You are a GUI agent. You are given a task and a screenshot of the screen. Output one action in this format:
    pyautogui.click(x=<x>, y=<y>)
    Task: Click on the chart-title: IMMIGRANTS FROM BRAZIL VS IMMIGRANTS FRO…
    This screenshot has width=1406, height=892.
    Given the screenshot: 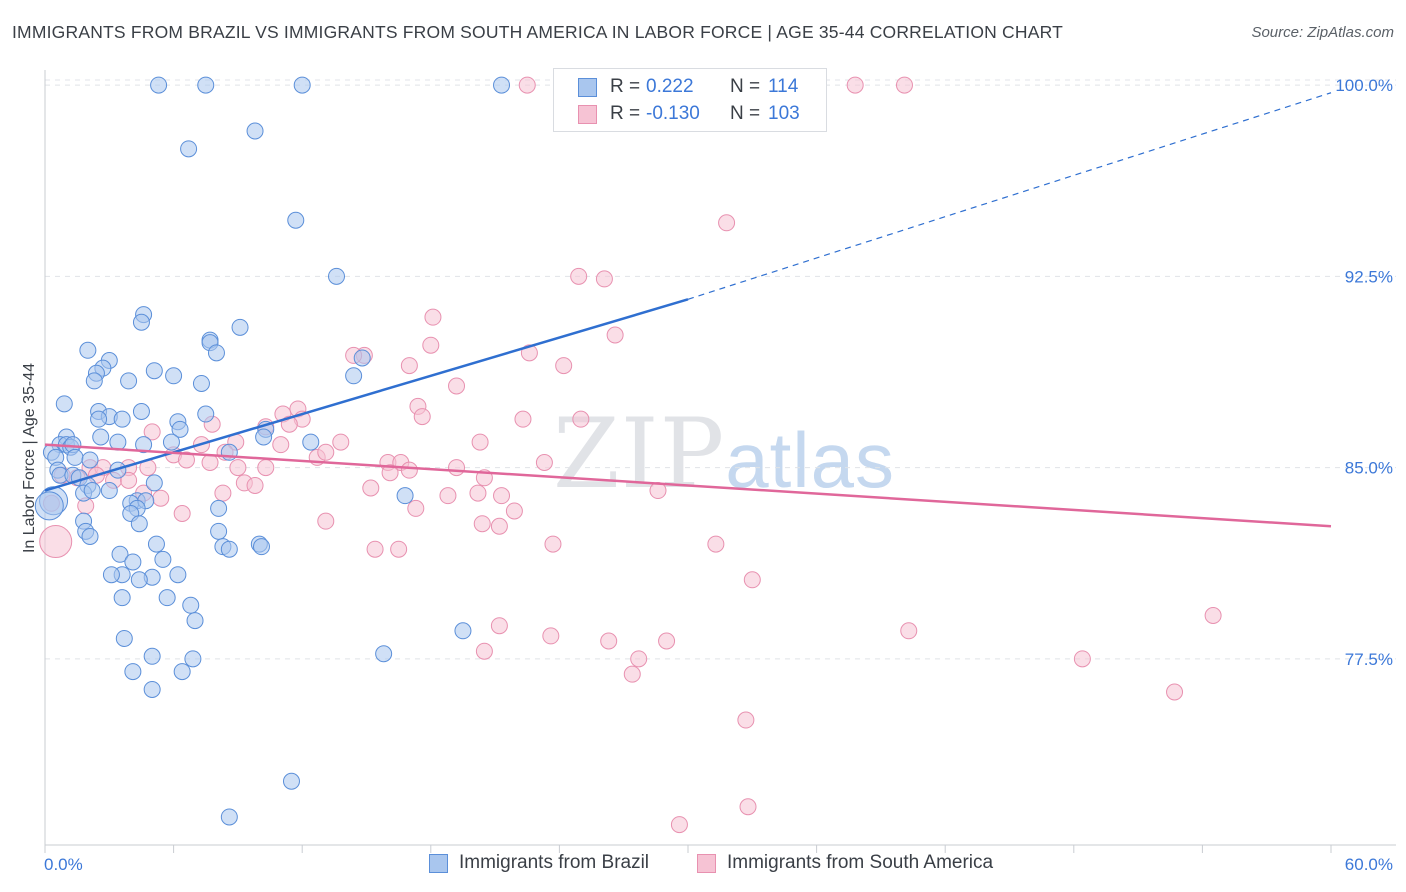 What is the action you would take?
    pyautogui.click(x=538, y=32)
    